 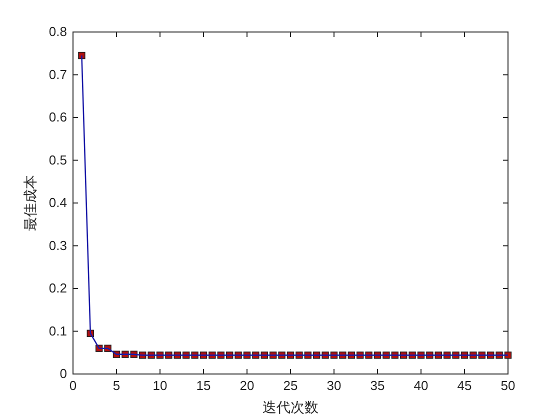 What do you see at coordinates (160, 385) in the screenshot?
I see `x-tick-label: 10` at bounding box center [160, 385].